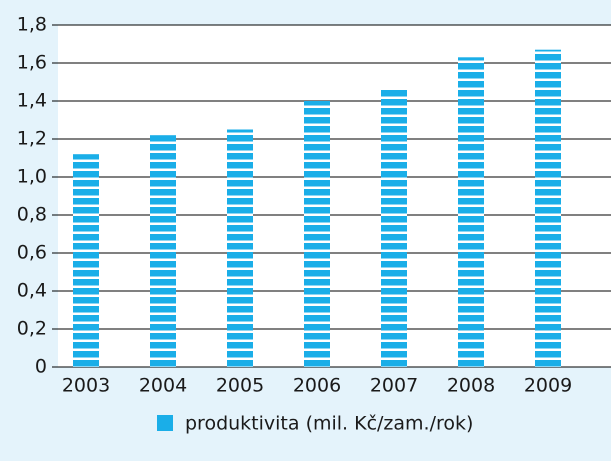  What do you see at coordinates (165, 423) in the screenshot?
I see `legend-swatch` at bounding box center [165, 423].